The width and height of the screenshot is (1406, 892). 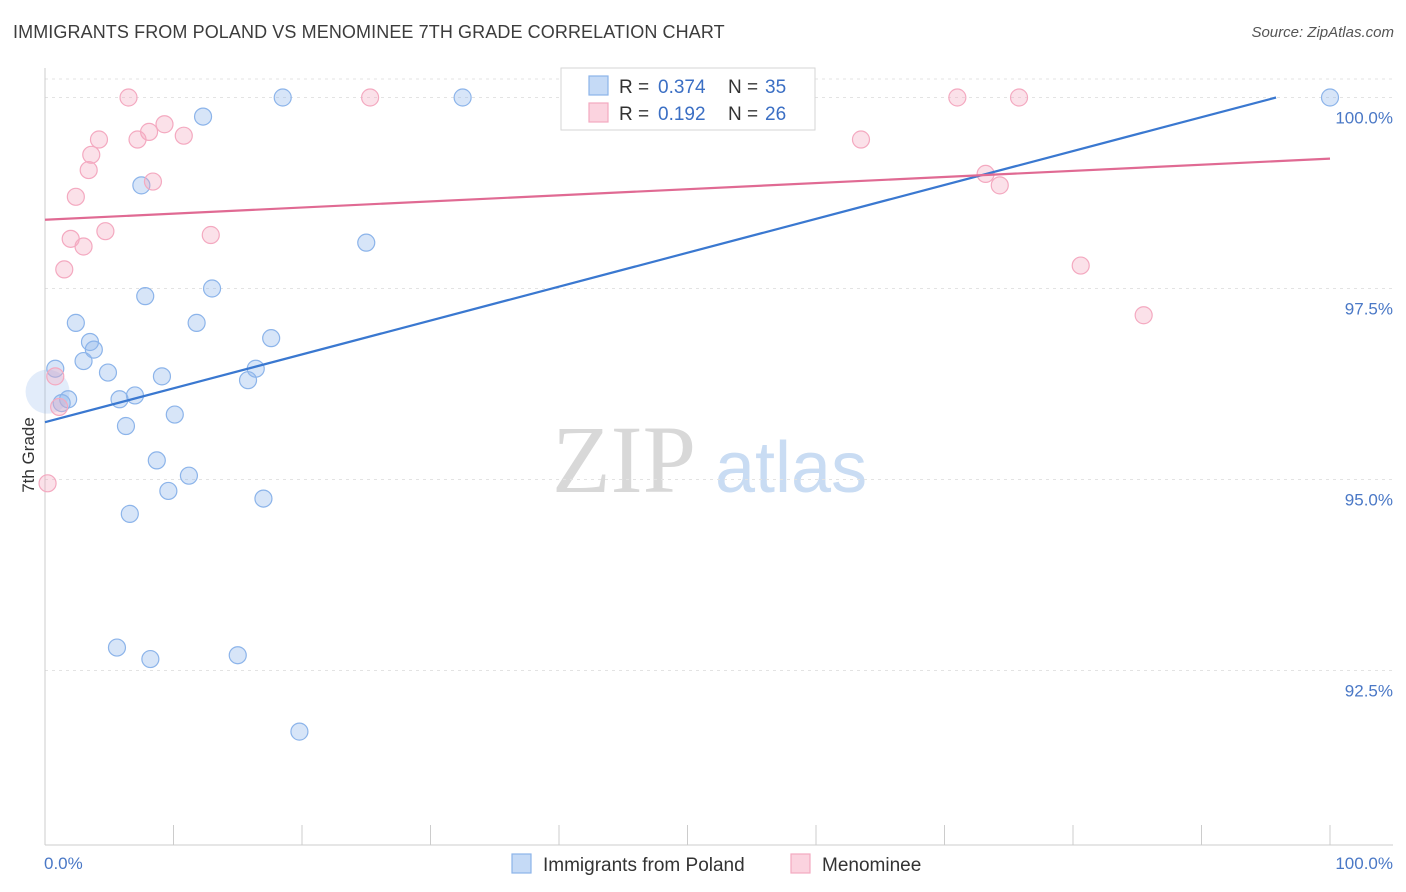 What do you see at coordinates (682, 114) in the screenshot?
I see `legend-r-value-menominee: 0.192` at bounding box center [682, 114].